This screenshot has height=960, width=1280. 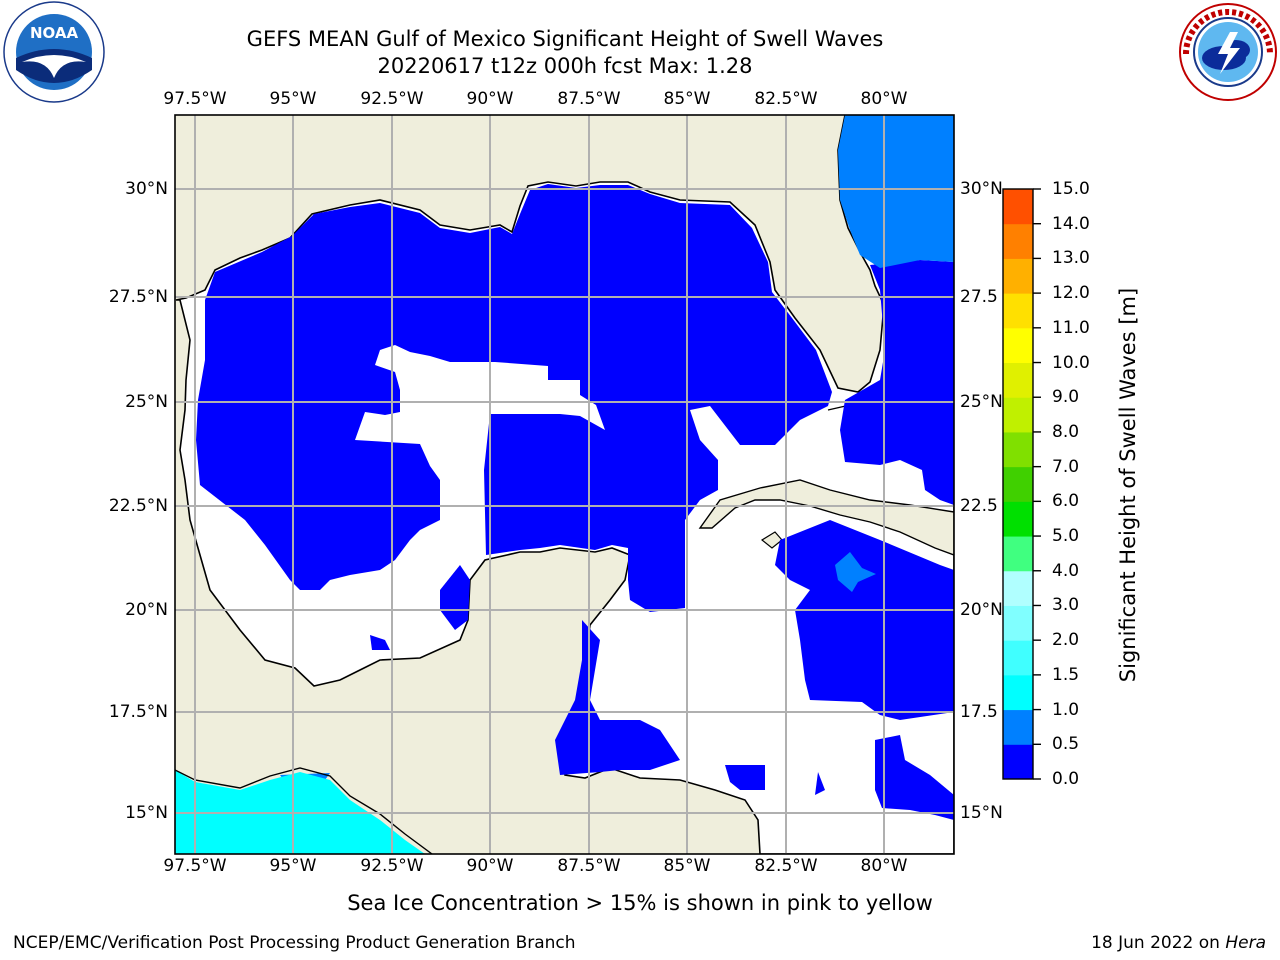 I want to click on lon-tick-bottom: 80°W, so click(x=884, y=866).